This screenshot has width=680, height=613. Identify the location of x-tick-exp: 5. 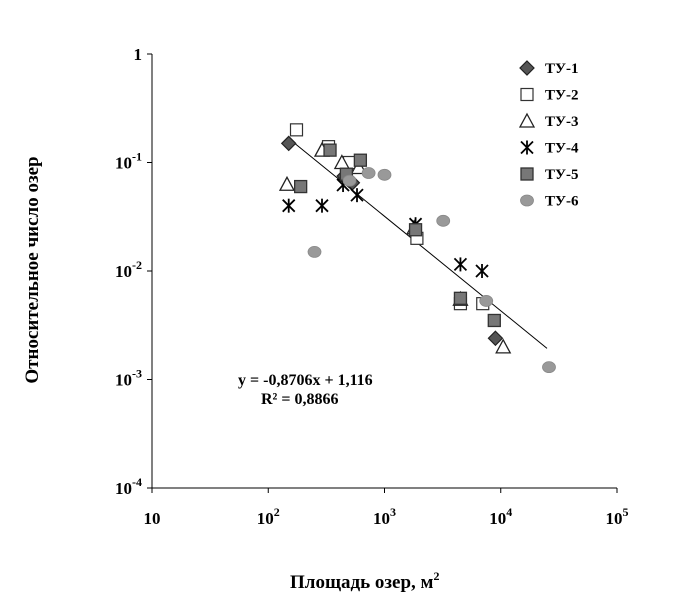
(626, 512).